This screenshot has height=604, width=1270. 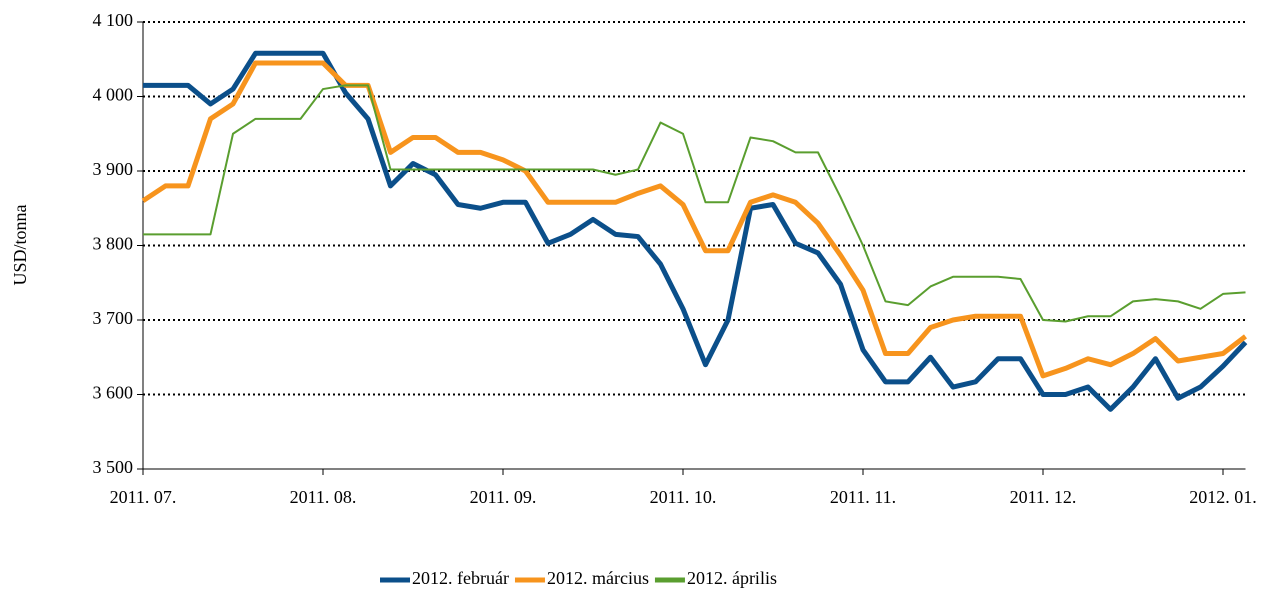 I want to click on y-axis-title: USD/tonna, so click(x=20, y=244).